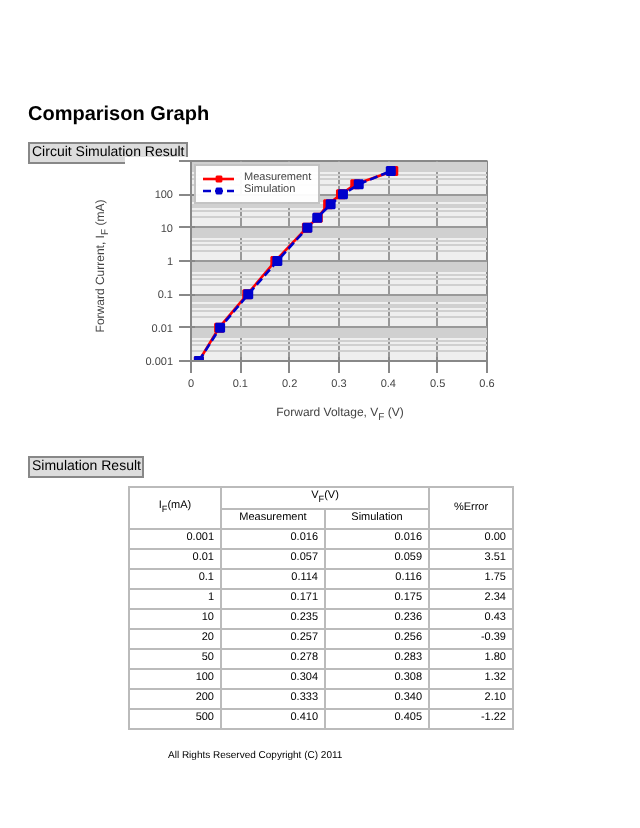 This screenshot has width=640, height=828. Describe the element at coordinates (119, 116) in the screenshot. I see `chart-title: Comparison Graph` at that location.